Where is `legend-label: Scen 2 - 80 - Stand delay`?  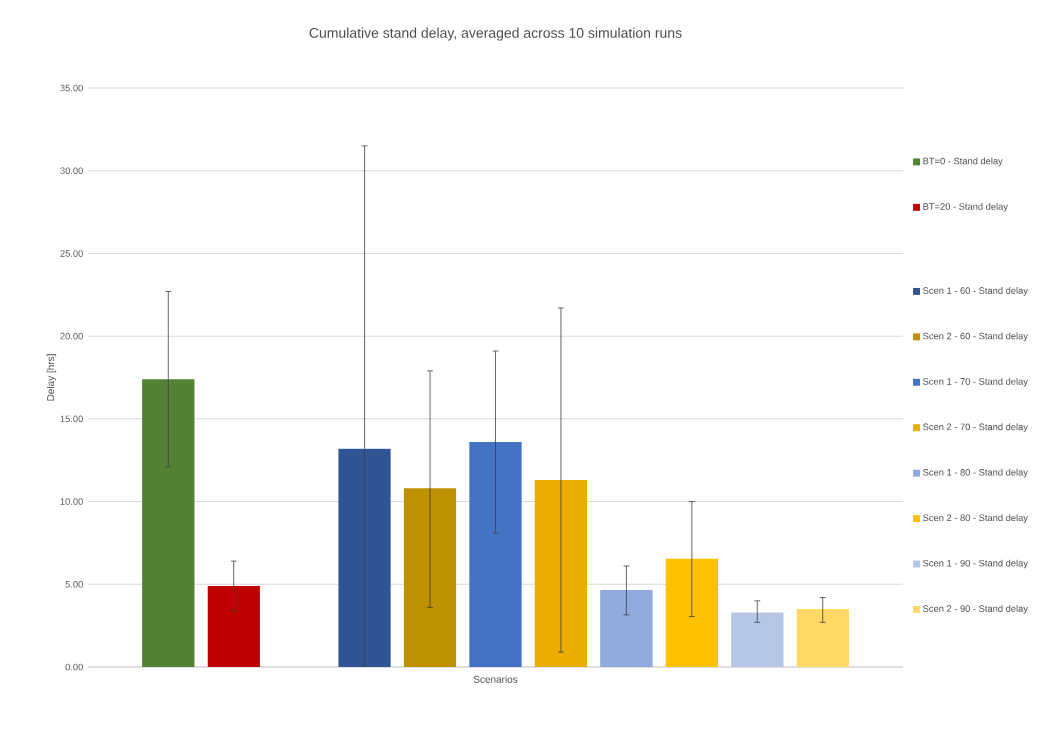 legend-label: Scen 2 - 80 - Stand delay is located at coordinates (975, 518).